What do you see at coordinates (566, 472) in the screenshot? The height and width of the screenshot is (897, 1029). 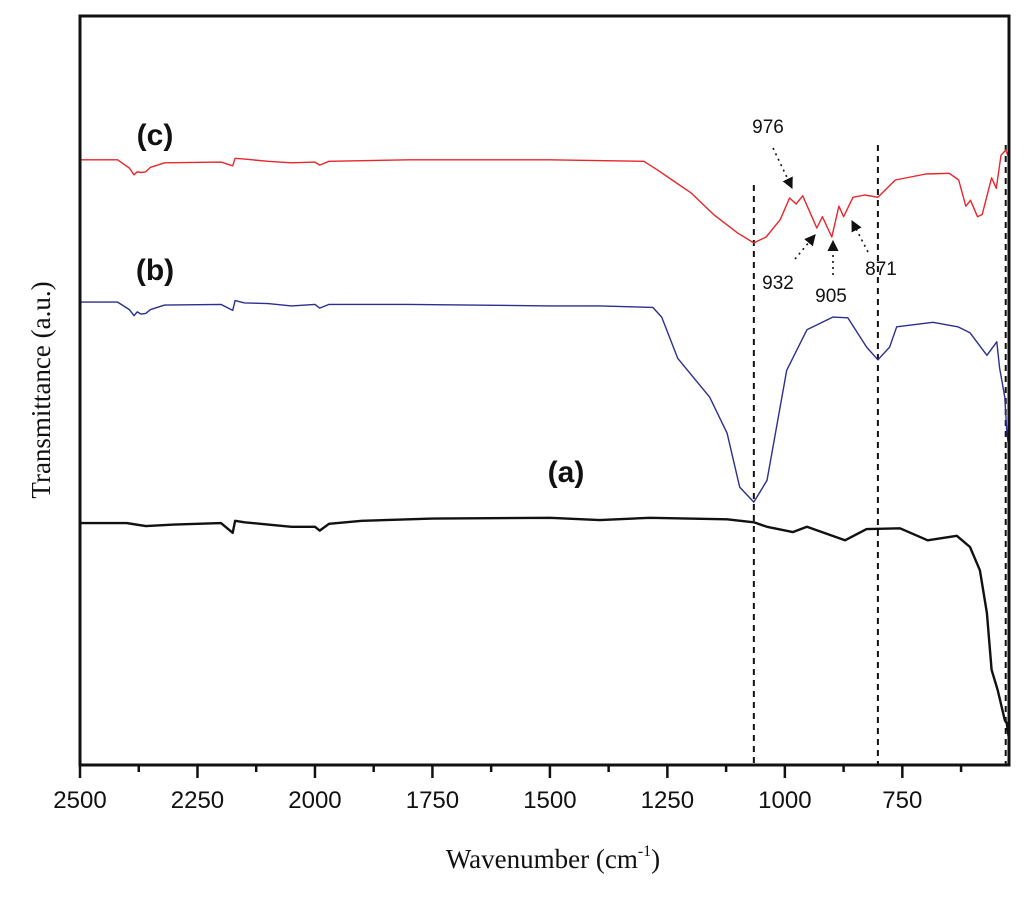 I see `curve-label-a: (a)` at bounding box center [566, 472].